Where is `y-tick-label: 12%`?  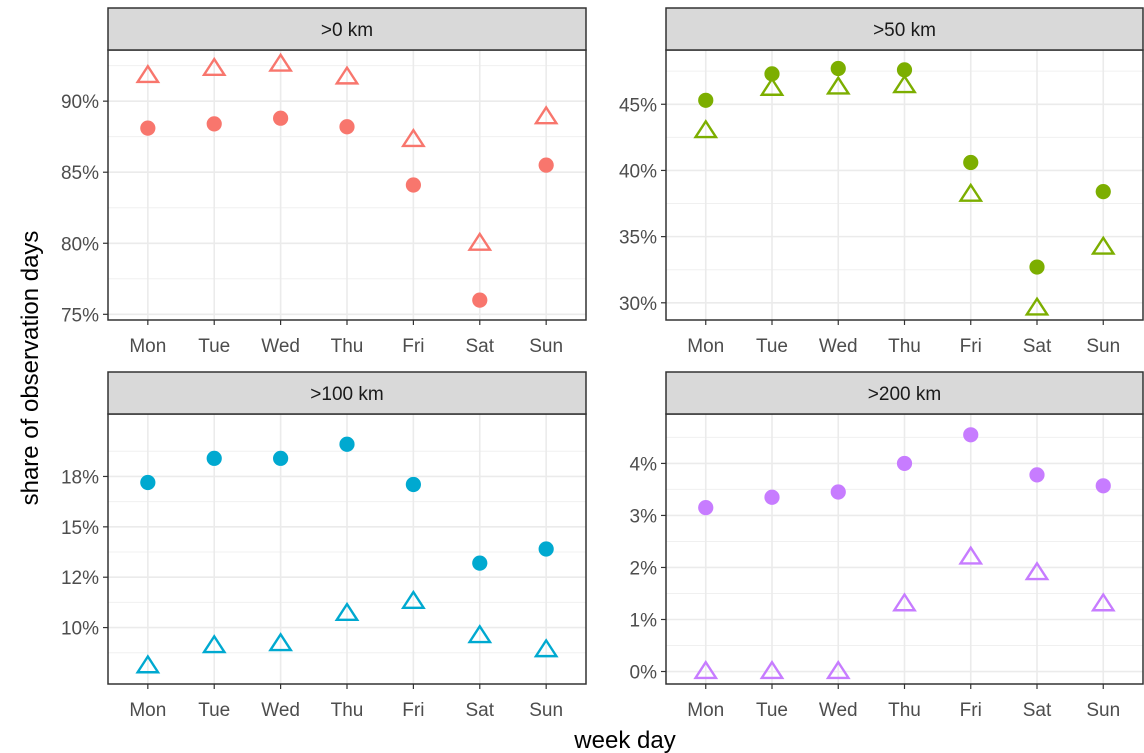
y-tick-label: 12% is located at coordinates (80, 578).